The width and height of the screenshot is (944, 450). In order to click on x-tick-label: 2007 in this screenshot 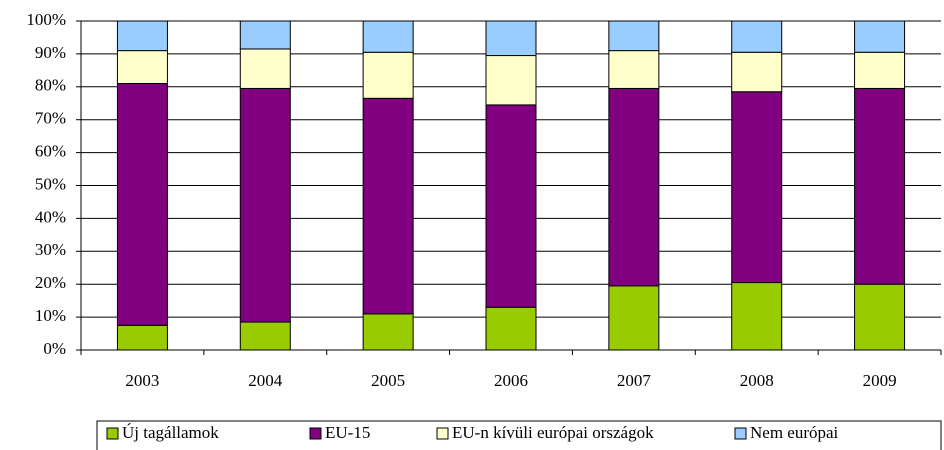, I will do `click(634, 380)`.